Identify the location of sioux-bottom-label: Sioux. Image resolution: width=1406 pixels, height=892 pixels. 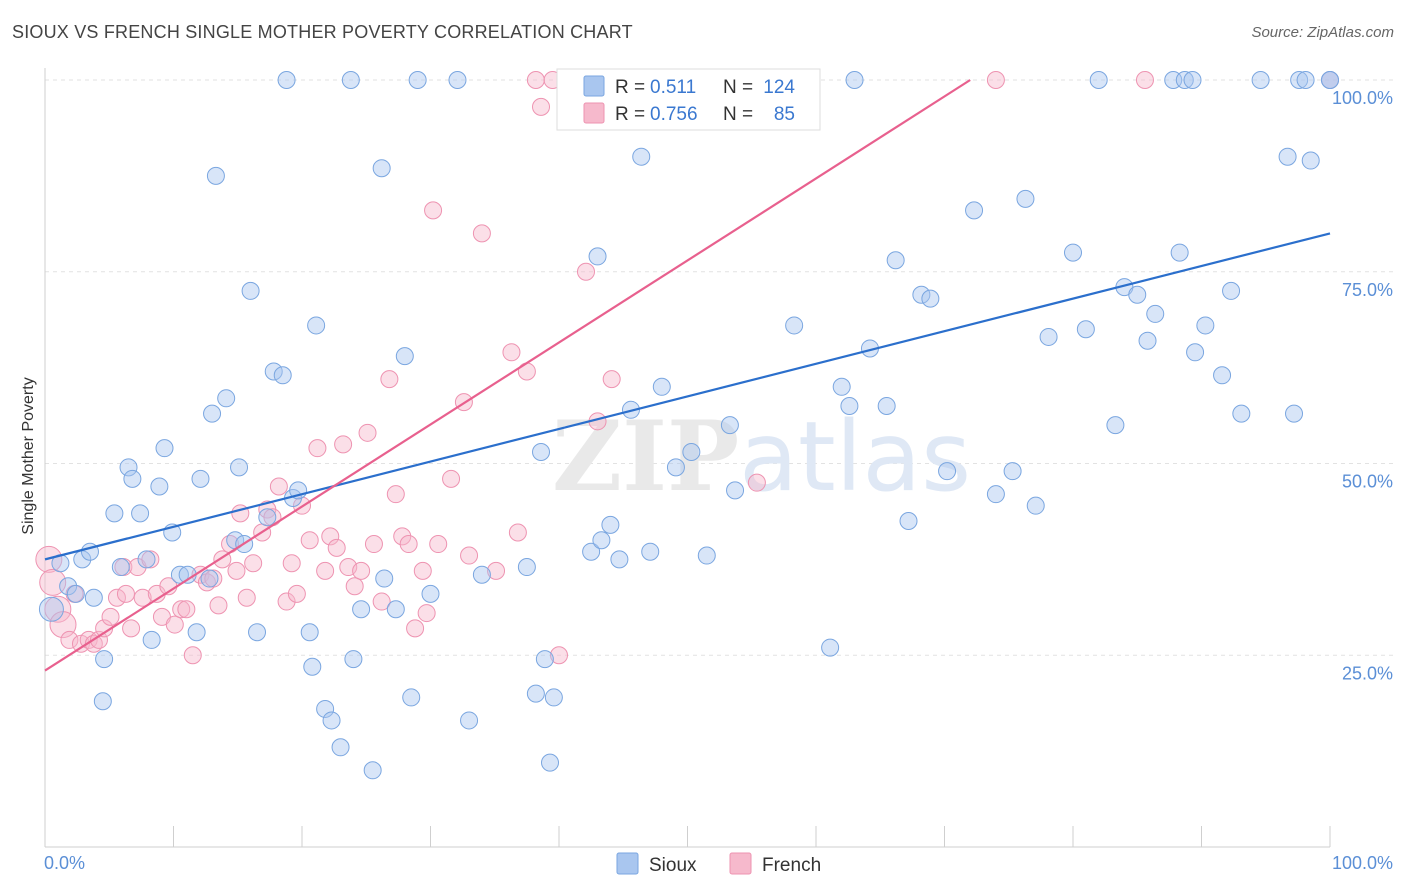
(673, 865).